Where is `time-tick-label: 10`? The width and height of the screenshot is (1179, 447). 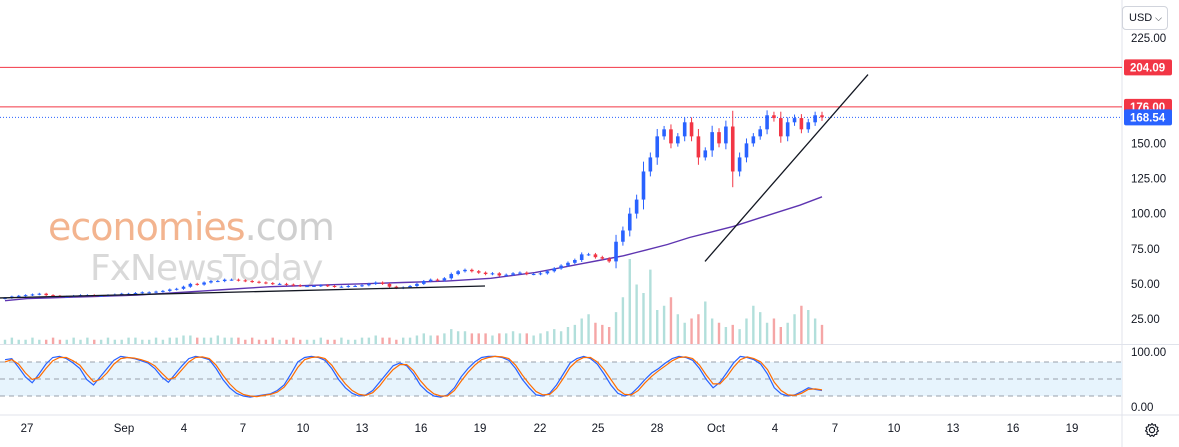
time-tick-label: 10 is located at coordinates (894, 429).